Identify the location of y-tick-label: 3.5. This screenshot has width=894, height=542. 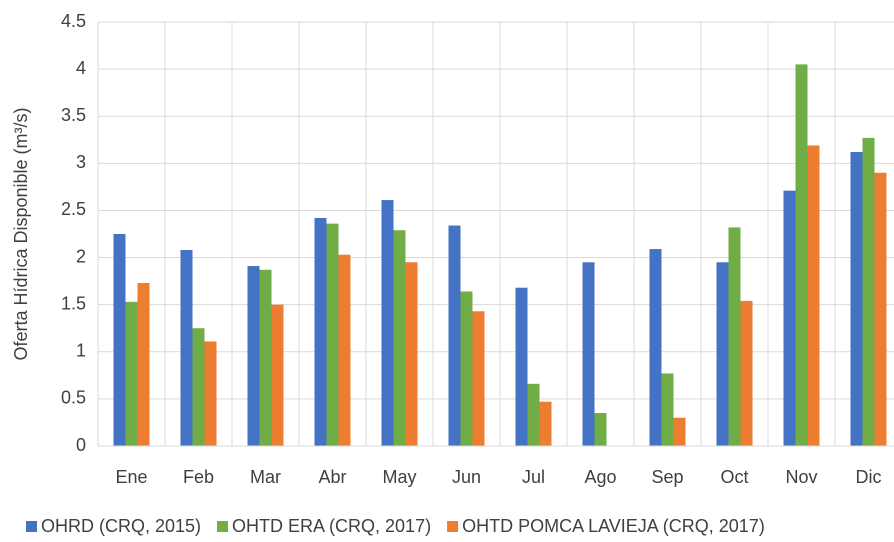
(73, 115).